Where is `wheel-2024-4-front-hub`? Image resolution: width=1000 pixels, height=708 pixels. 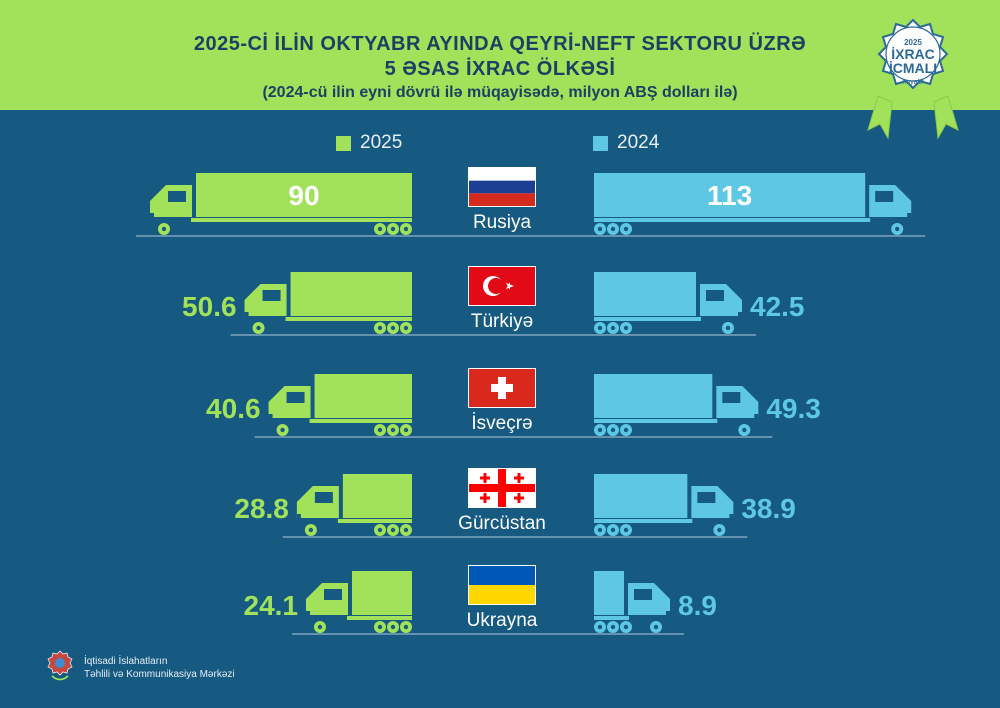 wheel-2024-4-front-hub is located at coordinates (719, 530).